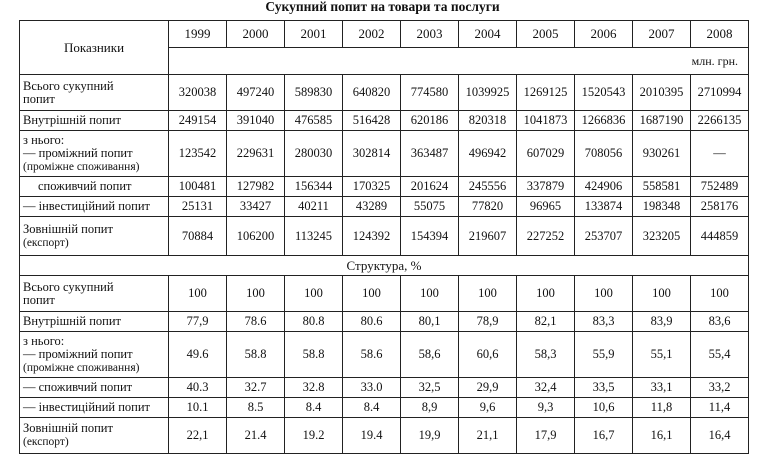 This screenshot has width=765, height=458. I want to click on table-cell: 80.8, so click(313, 321).